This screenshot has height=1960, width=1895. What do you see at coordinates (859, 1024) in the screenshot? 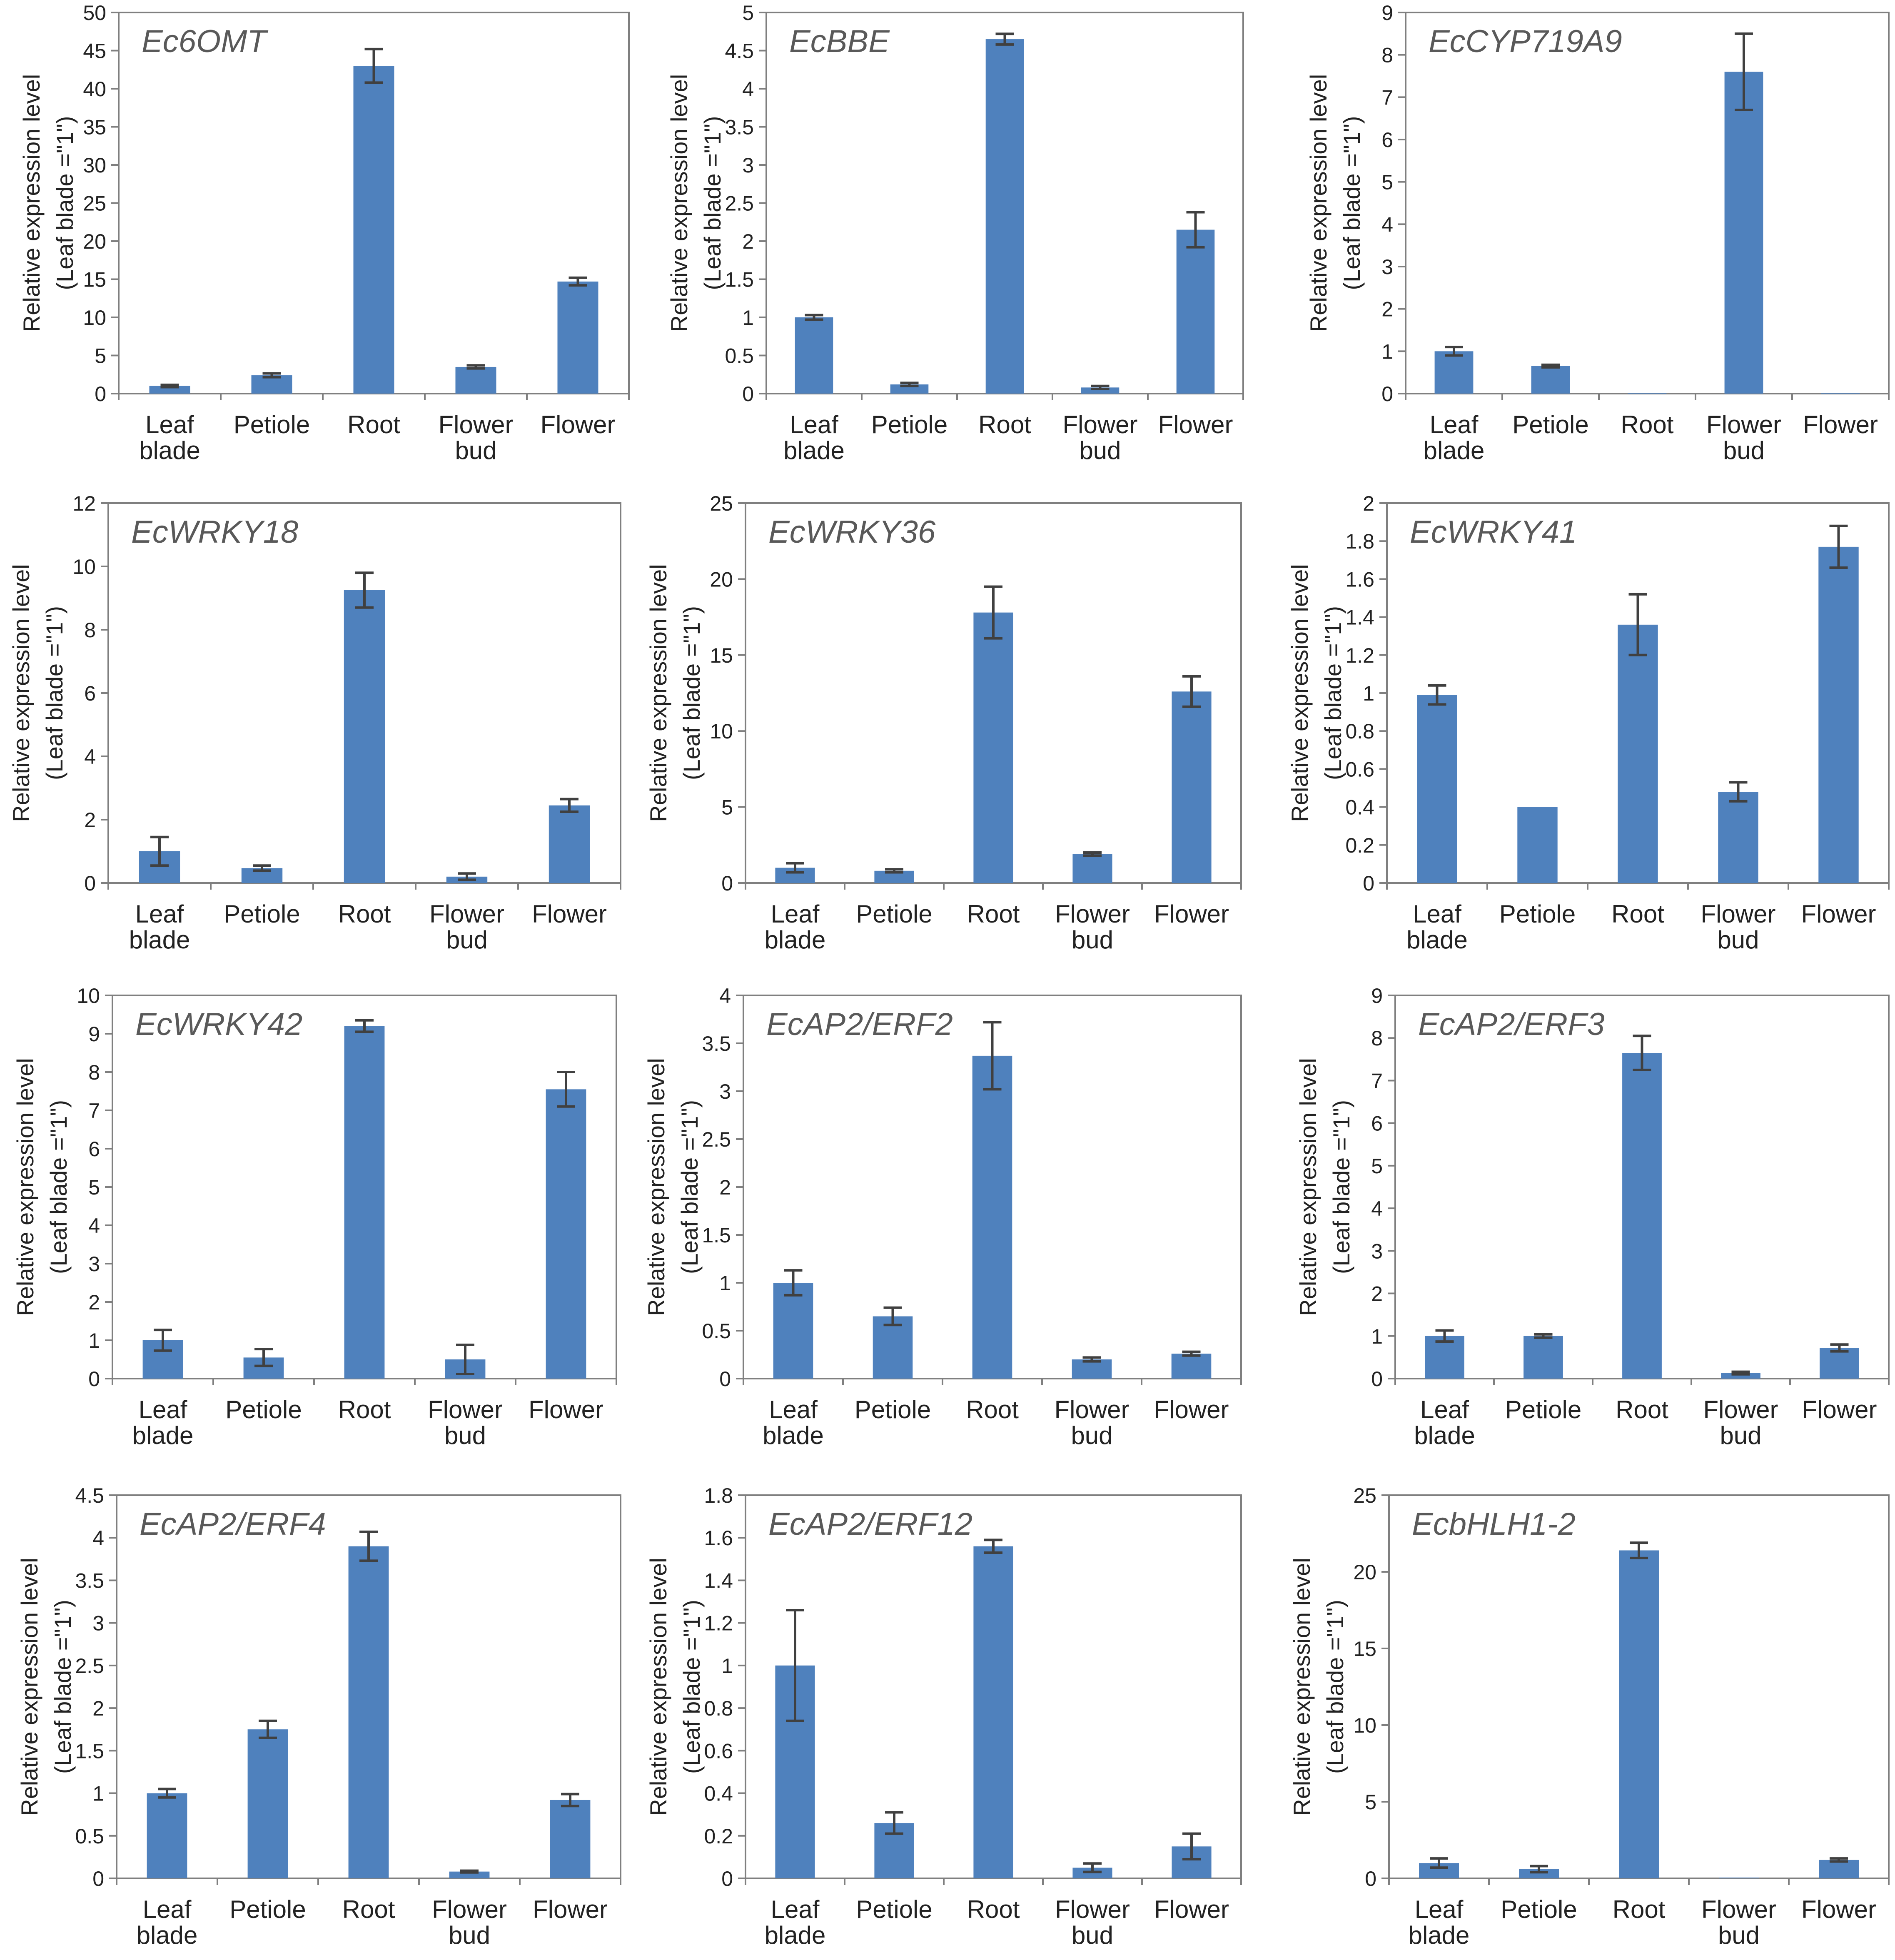
I see `chart-title: EcAP2/ERF2` at bounding box center [859, 1024].